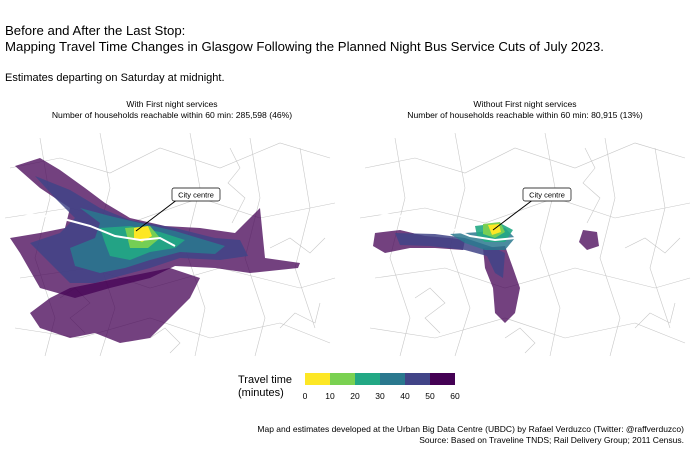 Image resolution: width=700 pixels, height=466 pixels. Describe the element at coordinates (305, 396) in the screenshot. I see `legend-tick-0: 0` at that location.